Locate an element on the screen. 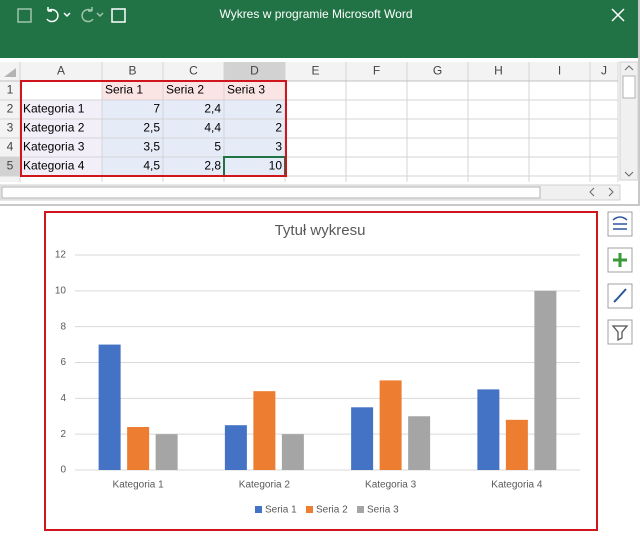 Image resolution: width=640 pixels, height=540 pixels. column-header: D is located at coordinates (254, 71).